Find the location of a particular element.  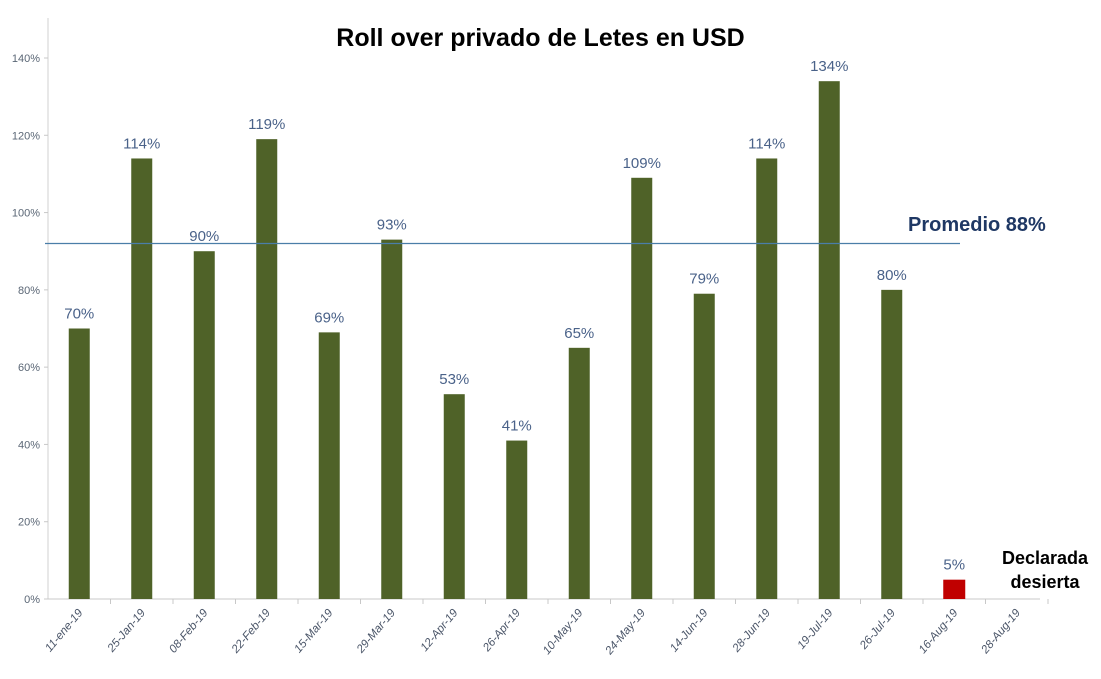

data-label: 5% is located at coordinates (954, 565).